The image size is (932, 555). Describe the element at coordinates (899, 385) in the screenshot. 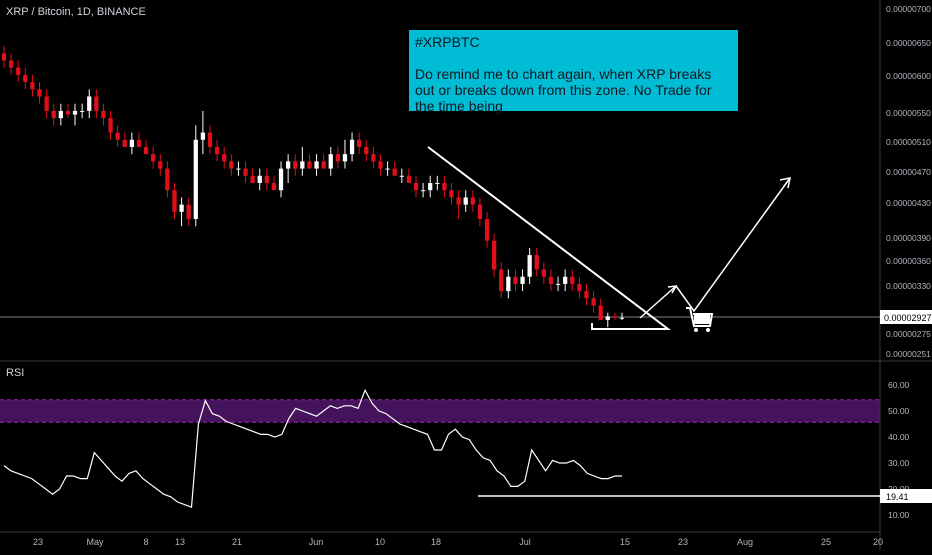

I see `rsi-axis-tick: 60.00` at that location.